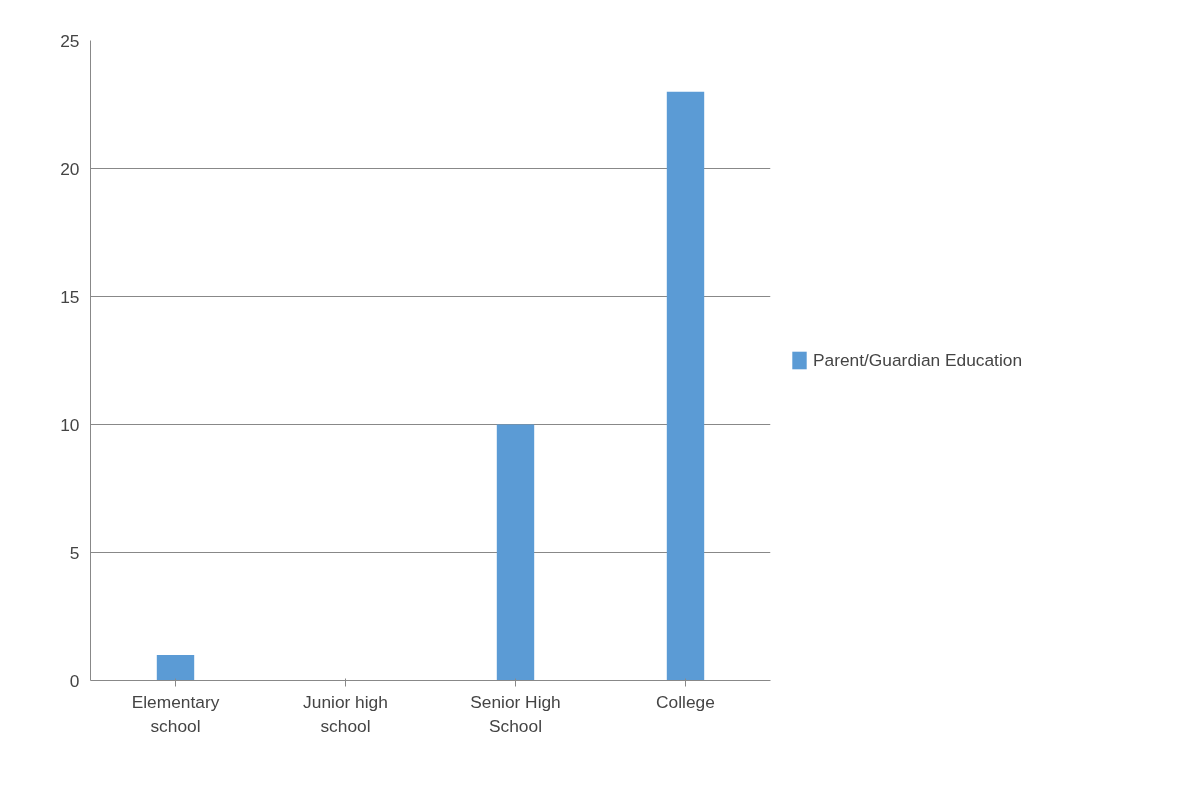 The height and width of the screenshot is (794, 1203). Describe the element at coordinates (70, 296) in the screenshot. I see `y-tick-label: 15` at that location.